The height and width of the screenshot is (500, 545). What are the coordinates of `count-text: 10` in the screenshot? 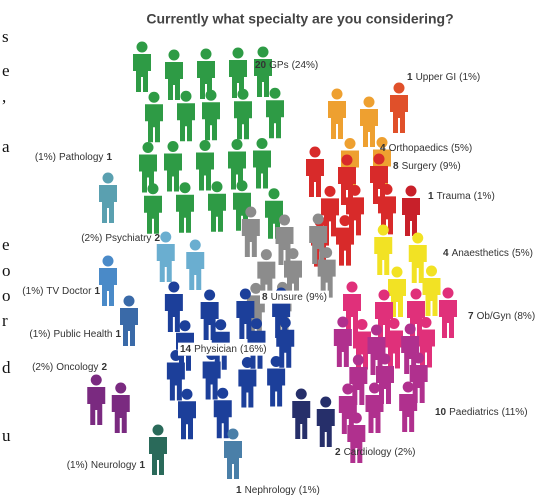 It's located at (441, 412).